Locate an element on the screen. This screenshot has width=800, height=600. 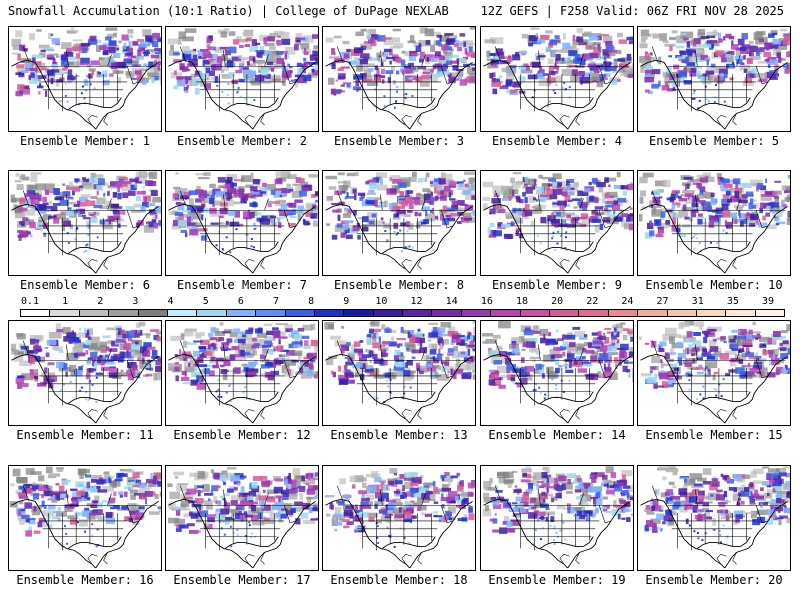
ensemble-member-label: Ensemble Member: 5 is located at coordinates (714, 141).